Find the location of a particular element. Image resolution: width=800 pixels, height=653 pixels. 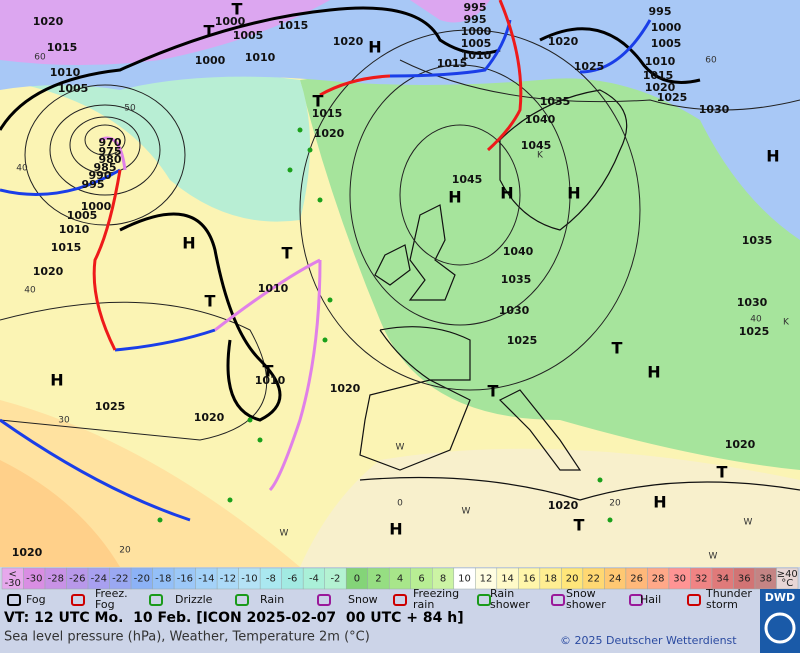

scale-label: 8 is located at coordinates (443, 579).